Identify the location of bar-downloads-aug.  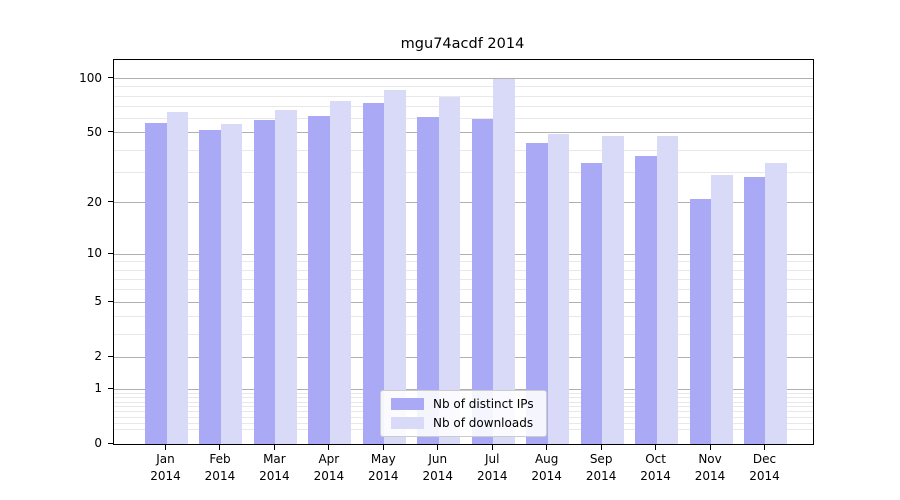
(558, 289).